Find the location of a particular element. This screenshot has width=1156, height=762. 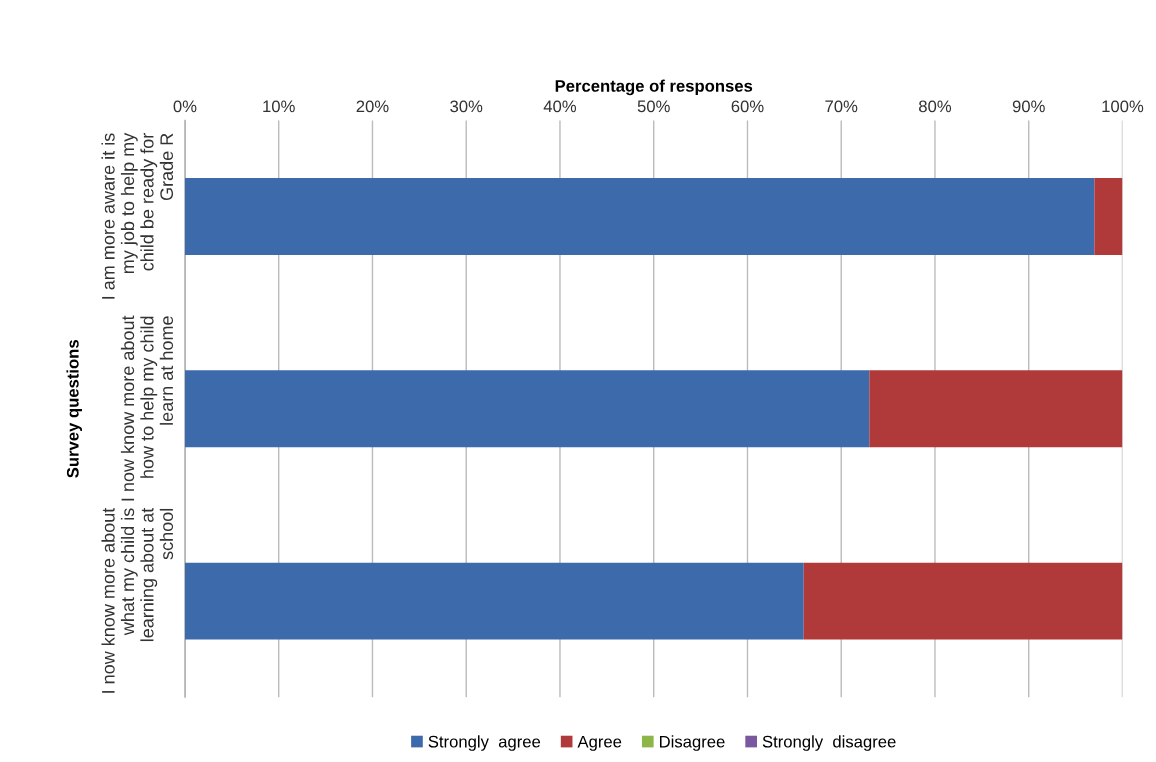

x-tick-label: 50% is located at coordinates (653, 106).